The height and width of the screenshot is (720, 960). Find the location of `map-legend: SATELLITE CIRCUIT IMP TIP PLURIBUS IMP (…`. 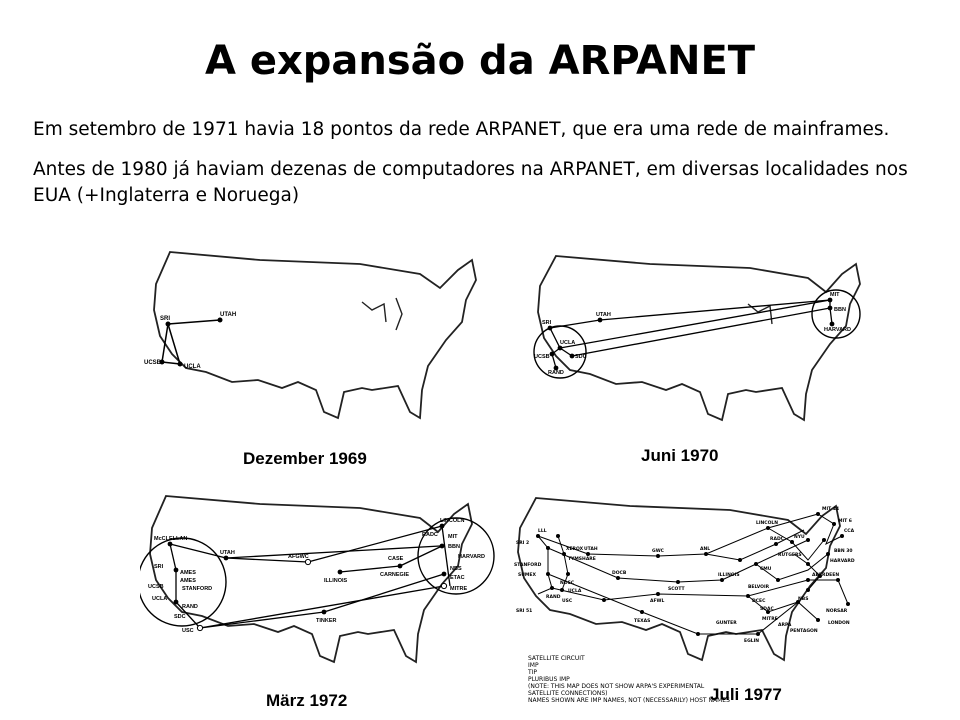

map-legend: SATELLITE CIRCUIT IMP TIP PLURIBUS IMP (… is located at coordinates (653, 679).